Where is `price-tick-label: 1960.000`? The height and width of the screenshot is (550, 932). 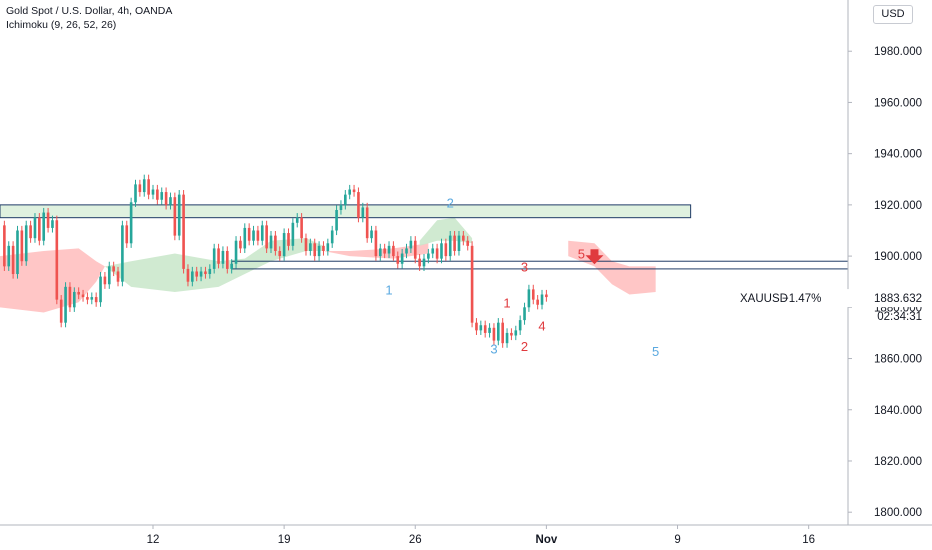 price-tick-label: 1960.000 is located at coordinates (898, 103).